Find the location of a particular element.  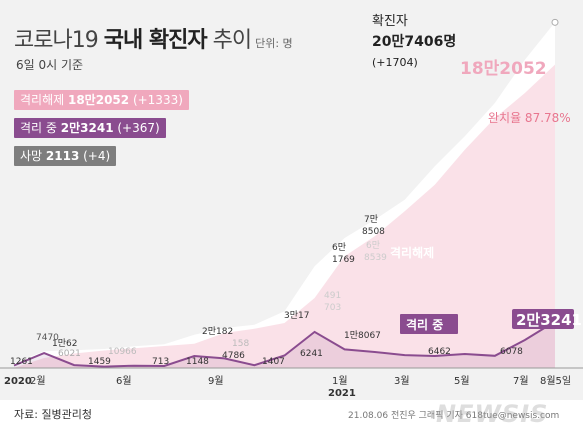

chart-title: 코로나19 국내 확진자 추이 단위: 명 is located at coordinates (153, 38).